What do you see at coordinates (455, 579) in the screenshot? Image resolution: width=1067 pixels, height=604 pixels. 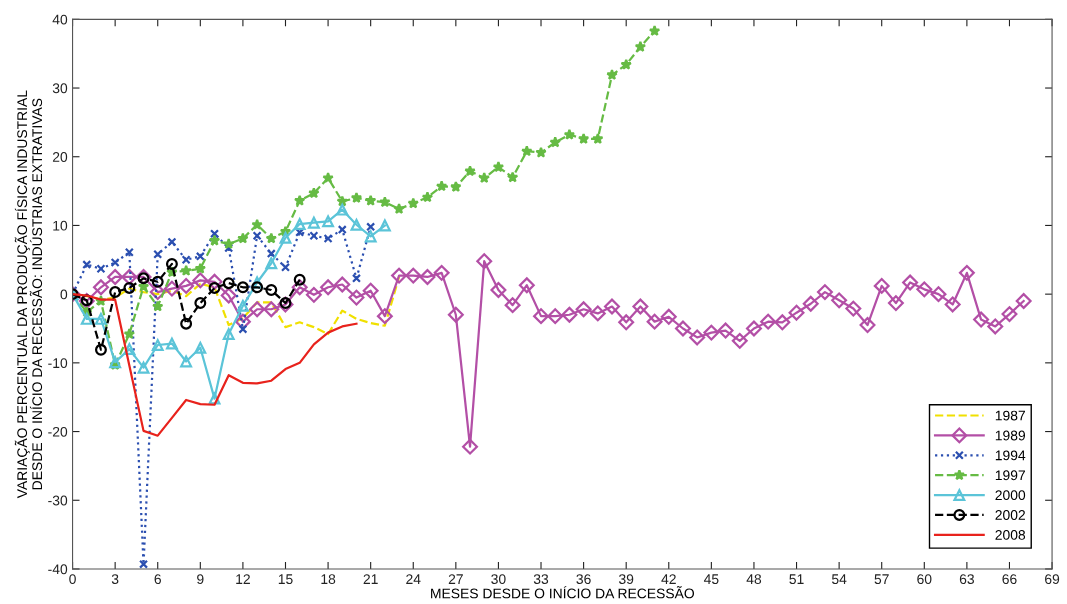 I see `x-tick-label: 27` at bounding box center [455, 579].